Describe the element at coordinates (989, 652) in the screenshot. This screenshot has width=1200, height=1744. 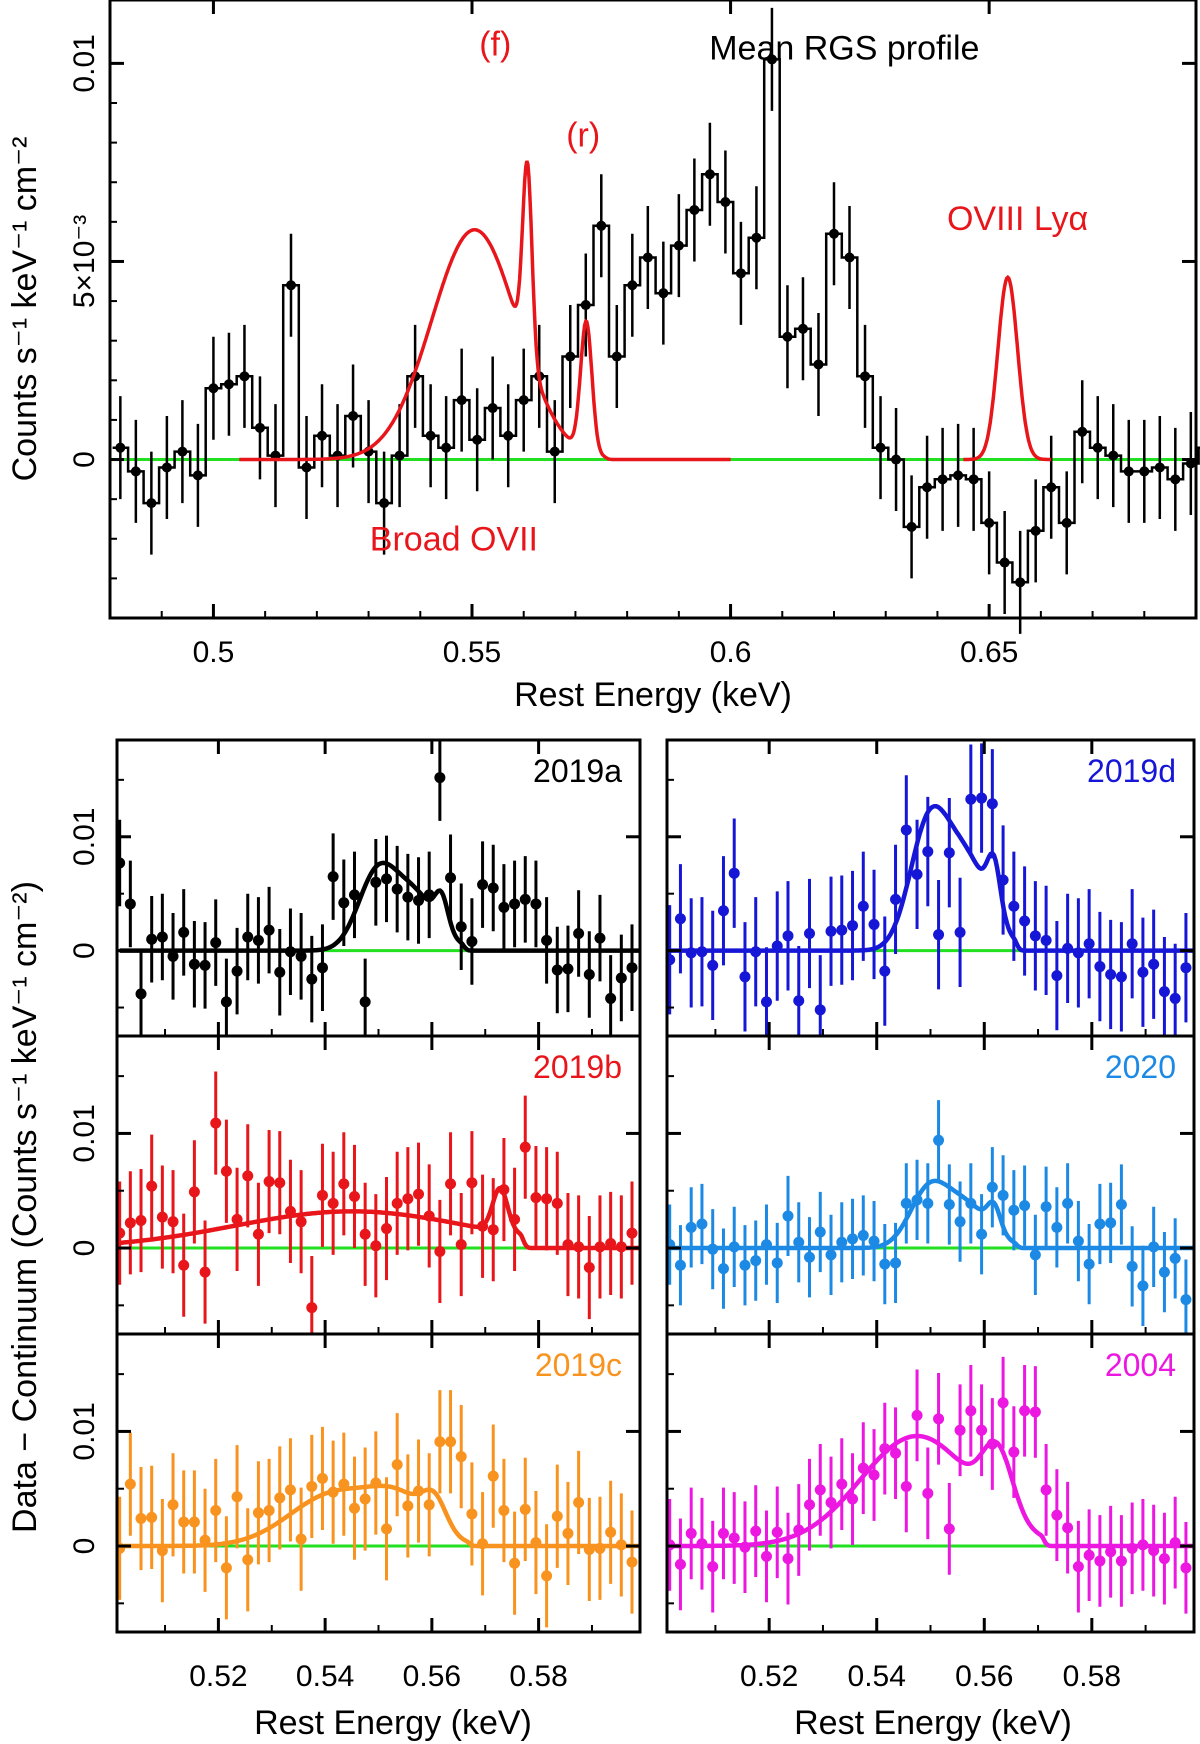
I see `top-x-tick-label: 0.65` at that location.